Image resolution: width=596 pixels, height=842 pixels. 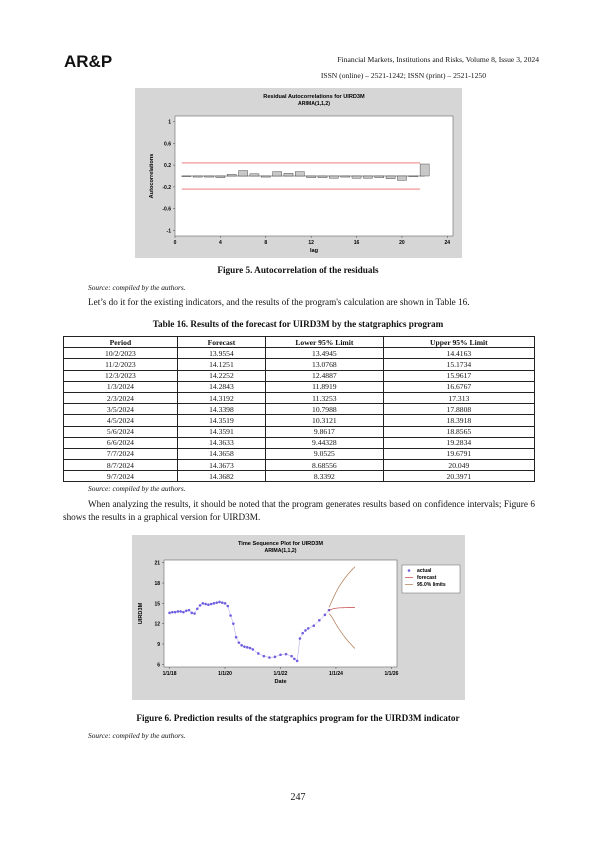 What do you see at coordinates (158, 665) in the screenshot?
I see `y-tick-label: 6` at bounding box center [158, 665].